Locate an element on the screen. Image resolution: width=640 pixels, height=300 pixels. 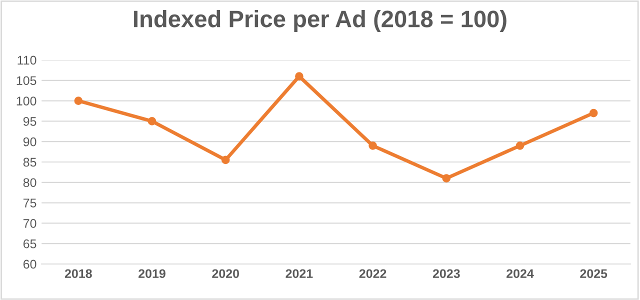
y-tick-label: 110 is located at coordinates (27, 60).